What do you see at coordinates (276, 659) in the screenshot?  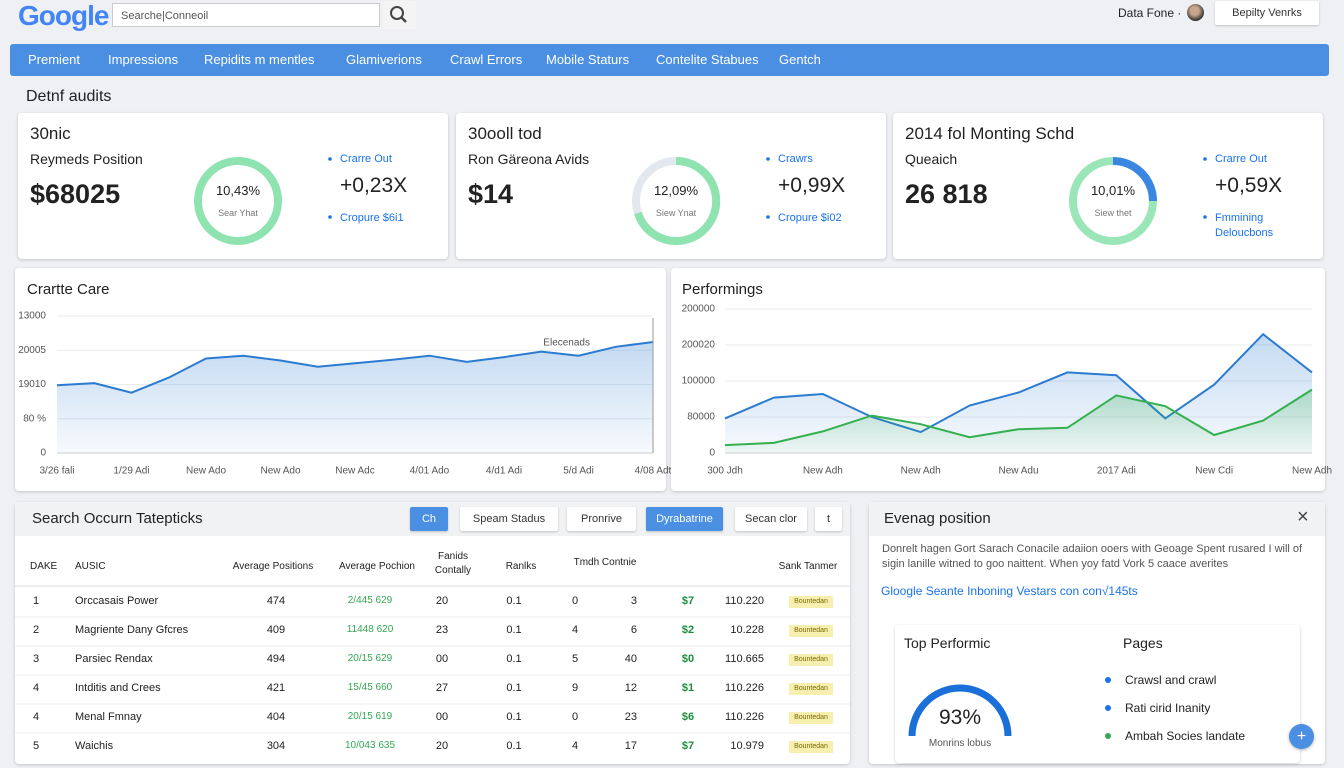 I see `table-cell: 494` at bounding box center [276, 659].